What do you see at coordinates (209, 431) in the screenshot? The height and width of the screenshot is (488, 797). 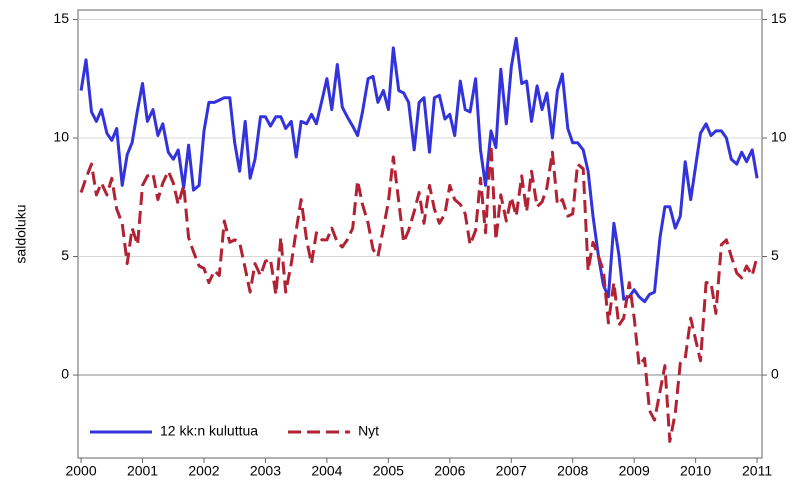 I see `legend-label: 12 kk:n kuluttua` at bounding box center [209, 431].